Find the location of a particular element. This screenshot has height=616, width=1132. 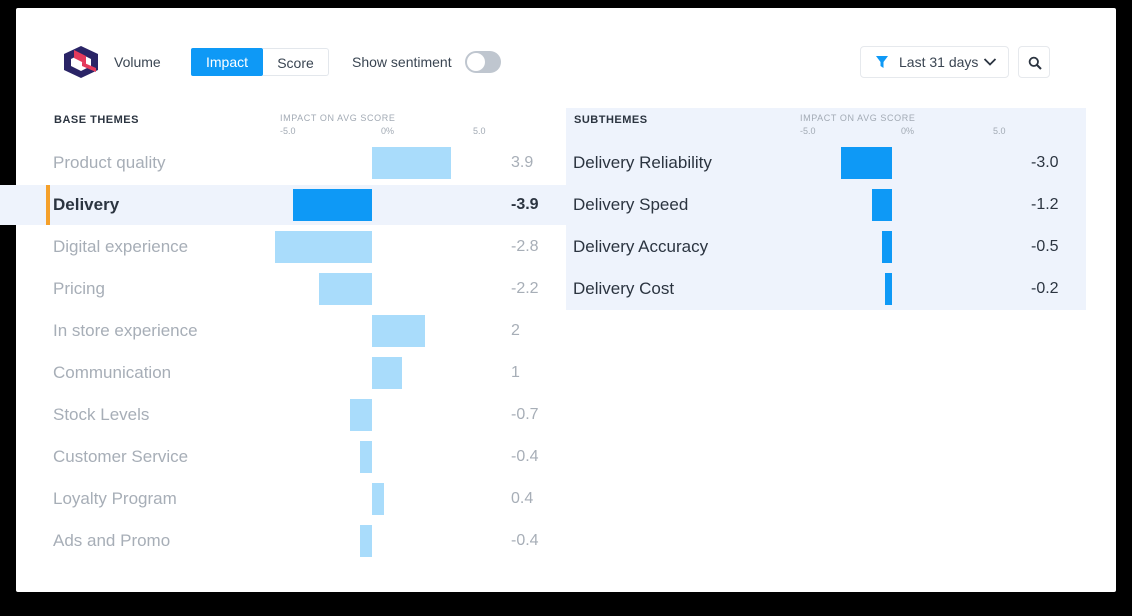

base-axis-tick-max: 5.0 is located at coordinates (479, 131).